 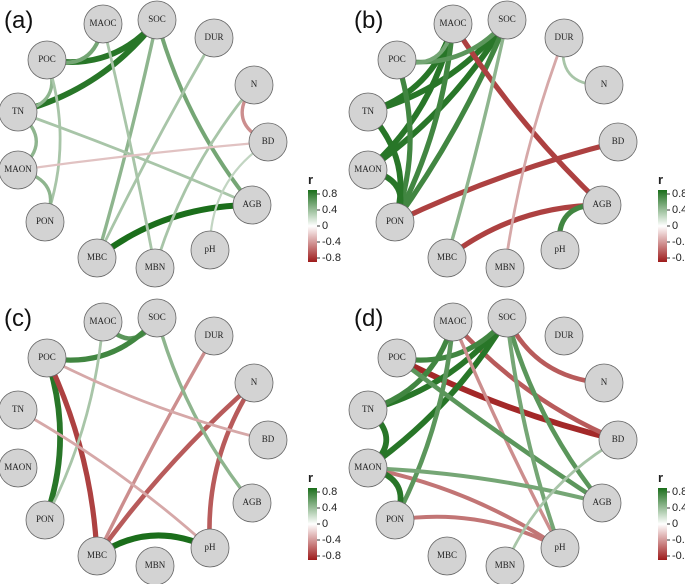 What do you see at coordinates (18, 318) in the screenshot?
I see `panel-label: (c)` at bounding box center [18, 318].